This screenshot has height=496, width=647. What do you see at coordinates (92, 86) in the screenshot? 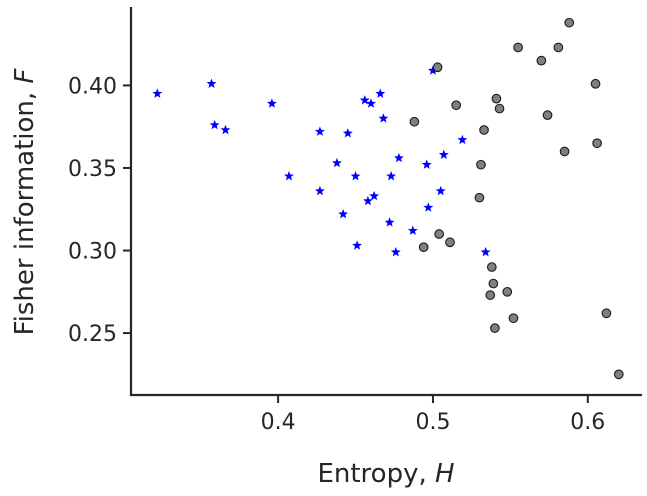
I see `y-tick-label: 0.40` at bounding box center [92, 86].